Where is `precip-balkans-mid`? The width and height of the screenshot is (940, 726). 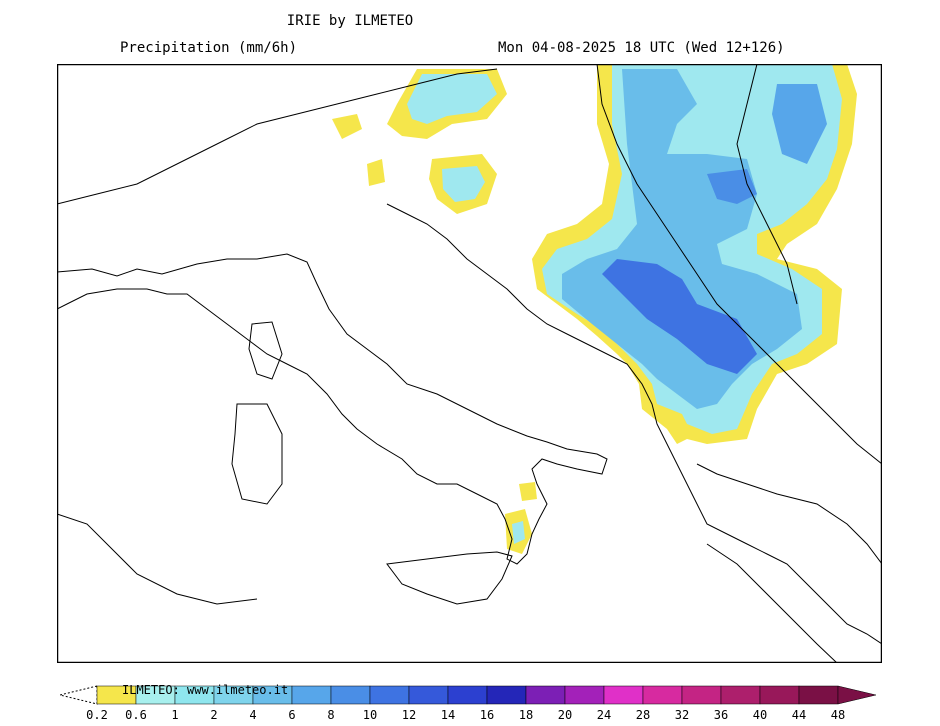
precip-balkans-mid is located at coordinates (682, 239).